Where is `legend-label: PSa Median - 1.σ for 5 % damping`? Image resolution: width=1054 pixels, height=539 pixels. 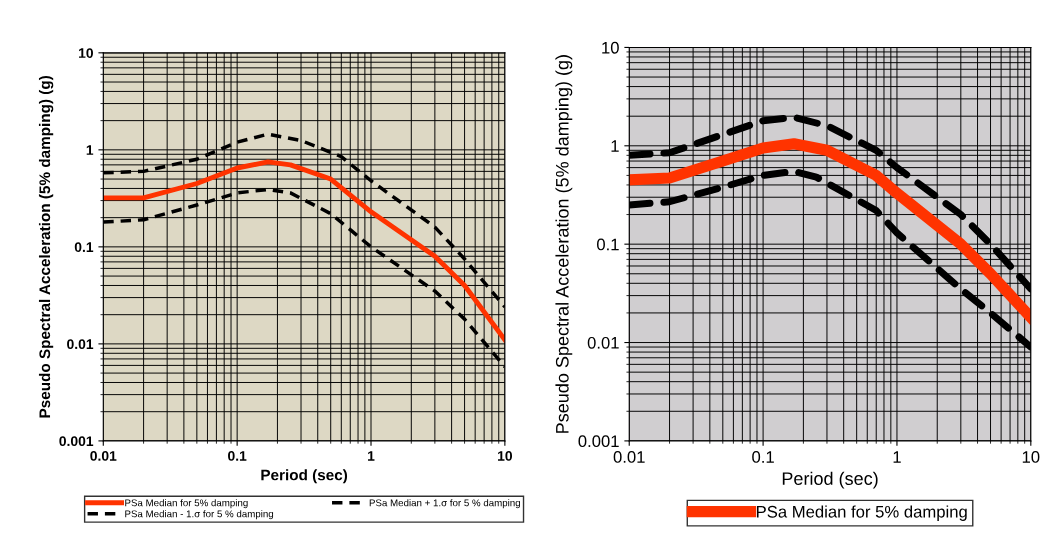
legend-label: PSa Median - 1.σ for 5 % damping is located at coordinates (199, 515).